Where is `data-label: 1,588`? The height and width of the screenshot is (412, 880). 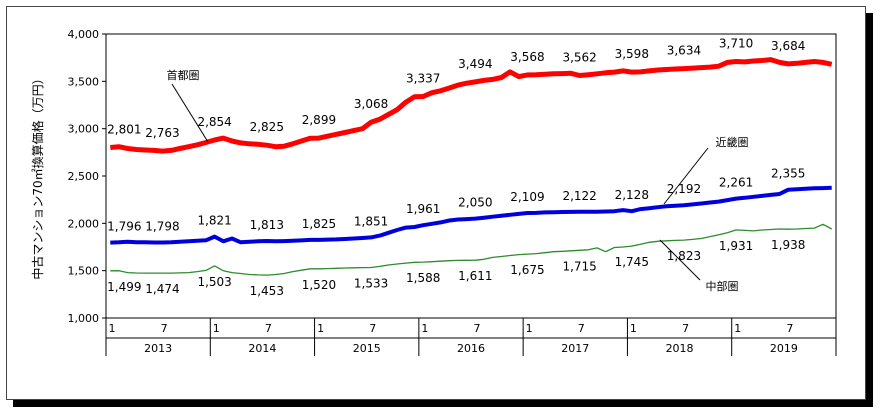 data-label: 1,588 is located at coordinates (423, 278).